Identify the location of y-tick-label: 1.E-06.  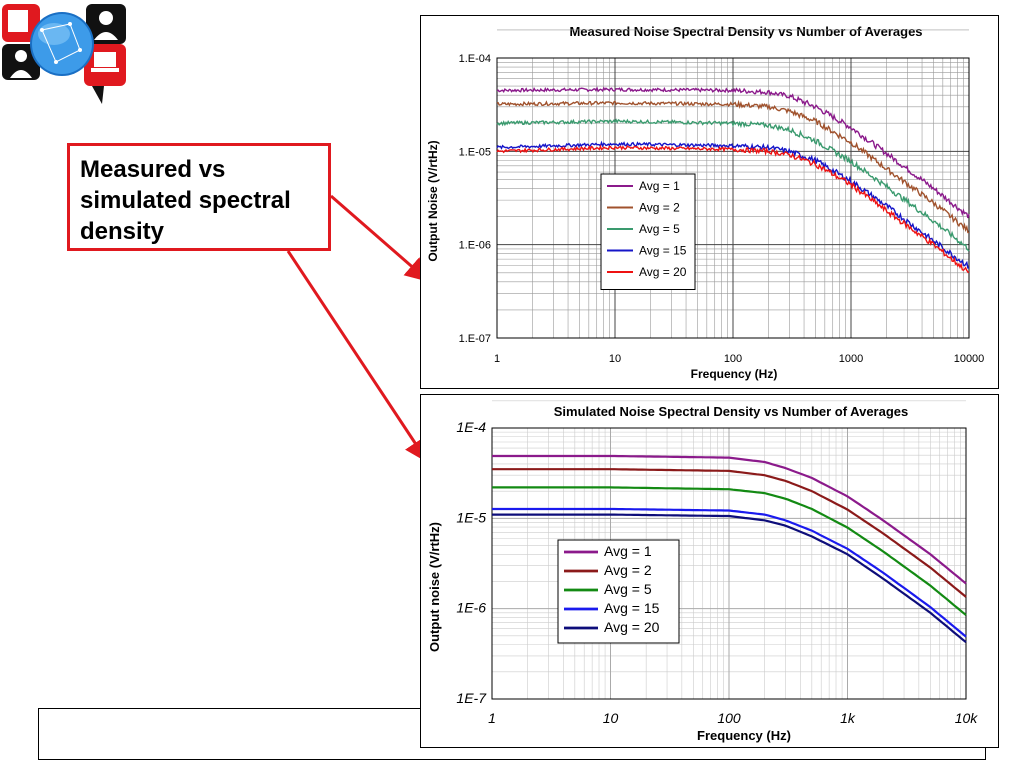
(475, 246).